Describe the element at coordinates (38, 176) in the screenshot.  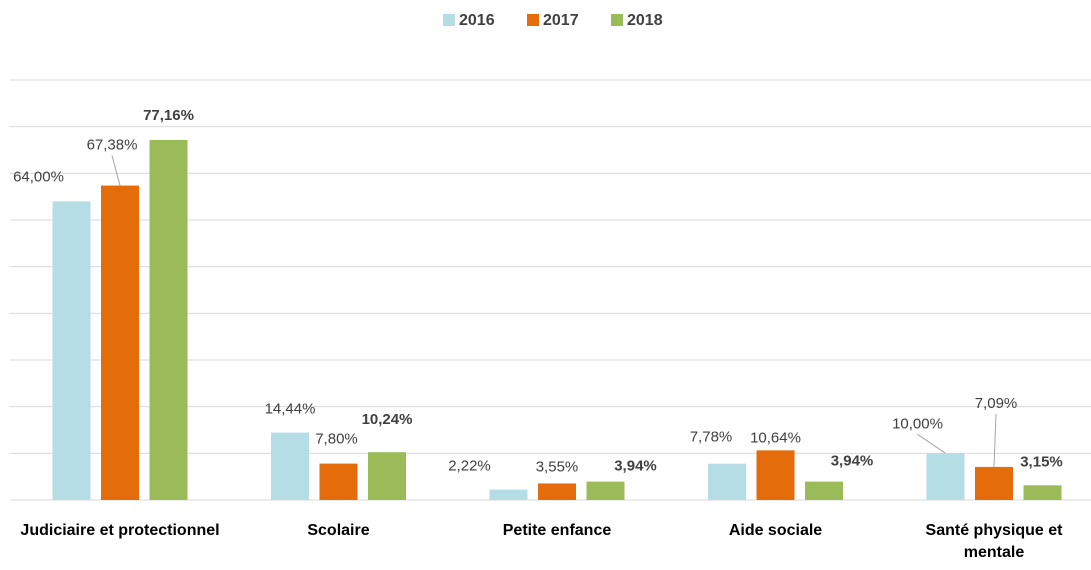
I see `data-label: 64,00%` at that location.